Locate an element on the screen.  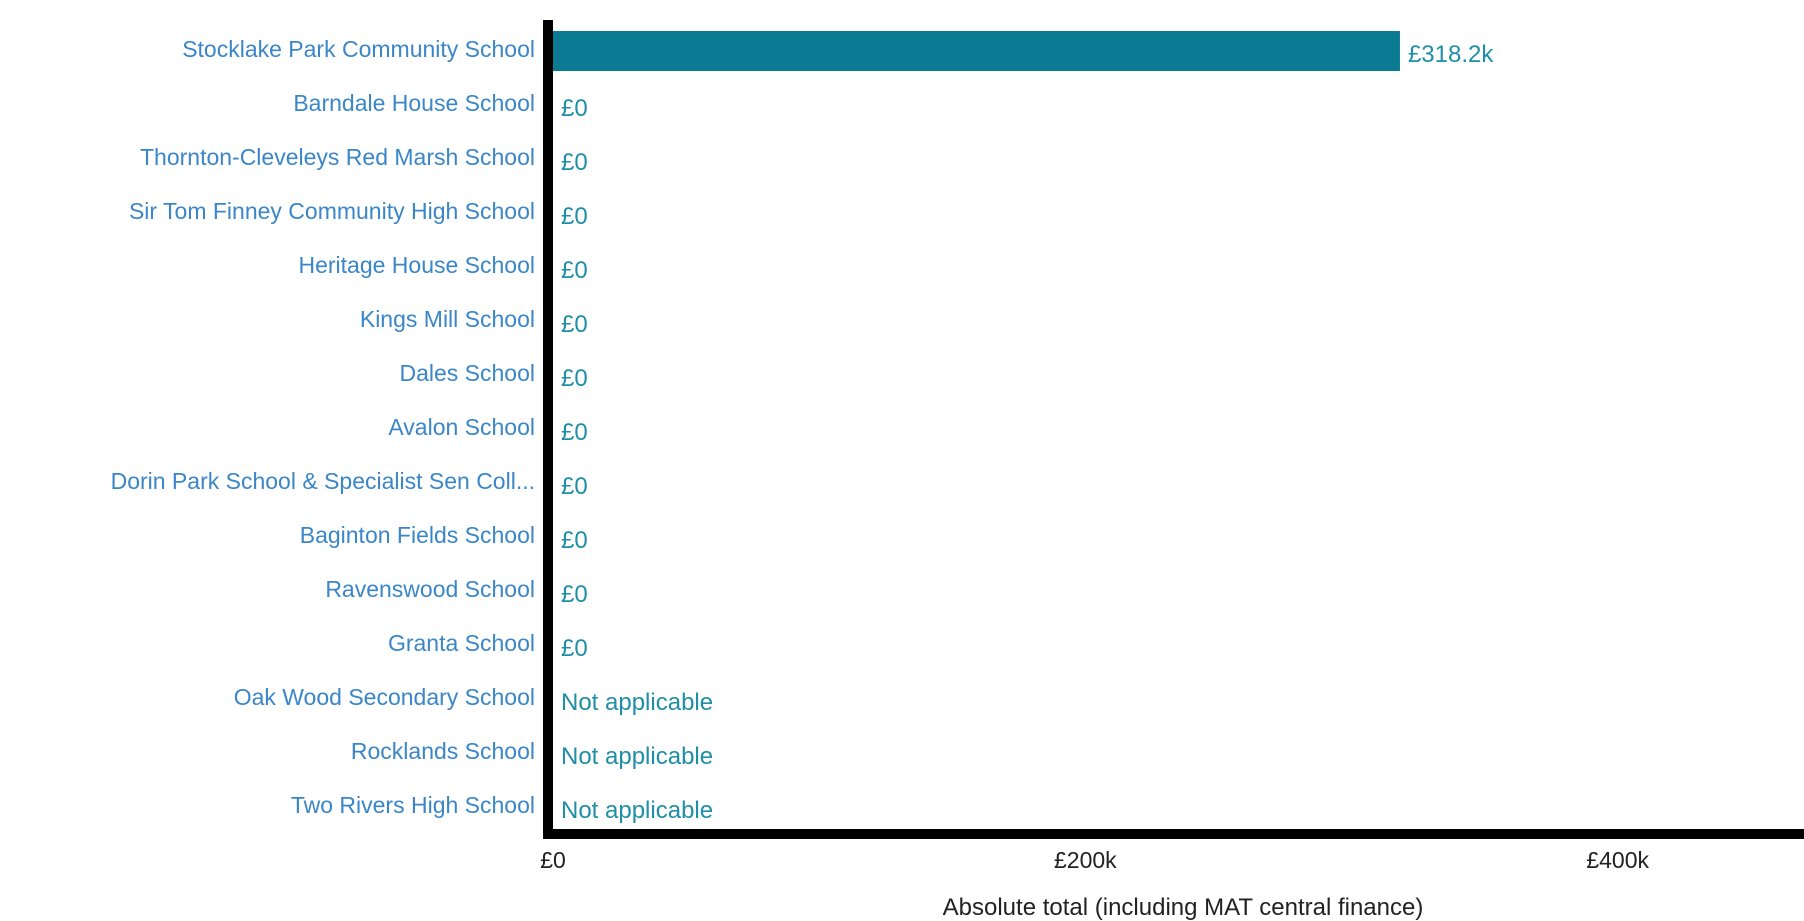
category-label-link: Sir Tom Finney Community High School is located at coordinates (332, 211).